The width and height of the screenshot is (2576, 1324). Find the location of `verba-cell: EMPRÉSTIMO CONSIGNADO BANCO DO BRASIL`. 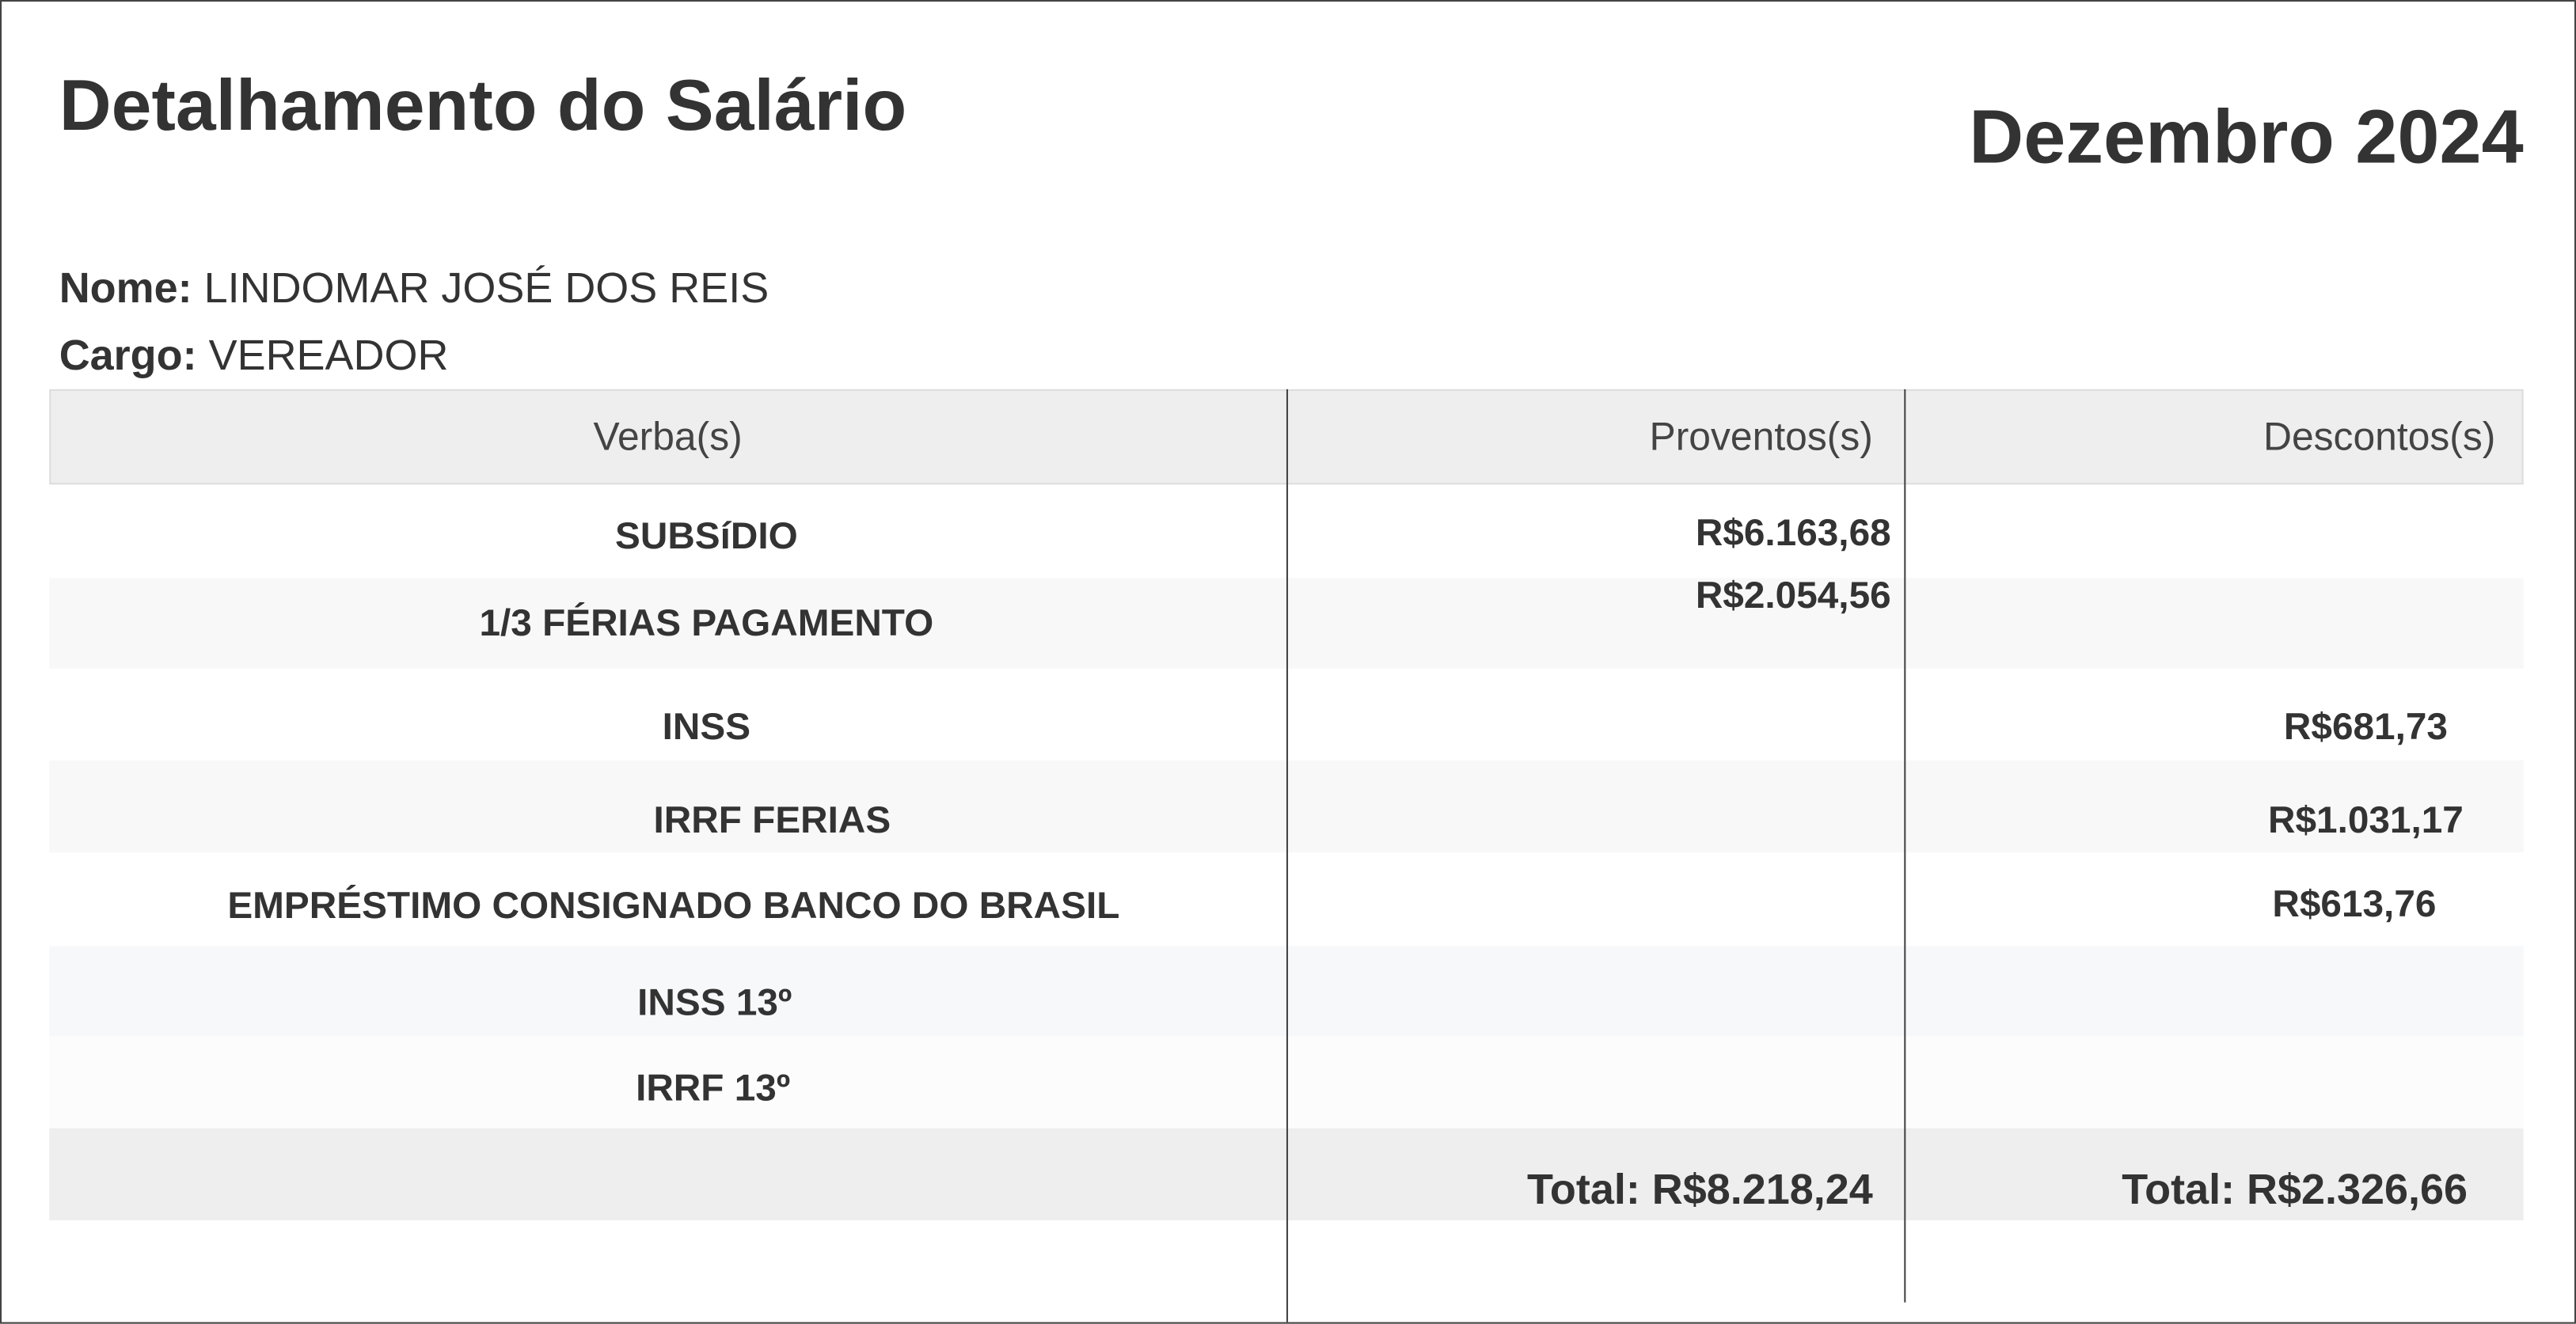

verba-cell: EMPRÉSTIMO CONSIGNADO BANCO DO BRASIL is located at coordinates (674, 905).